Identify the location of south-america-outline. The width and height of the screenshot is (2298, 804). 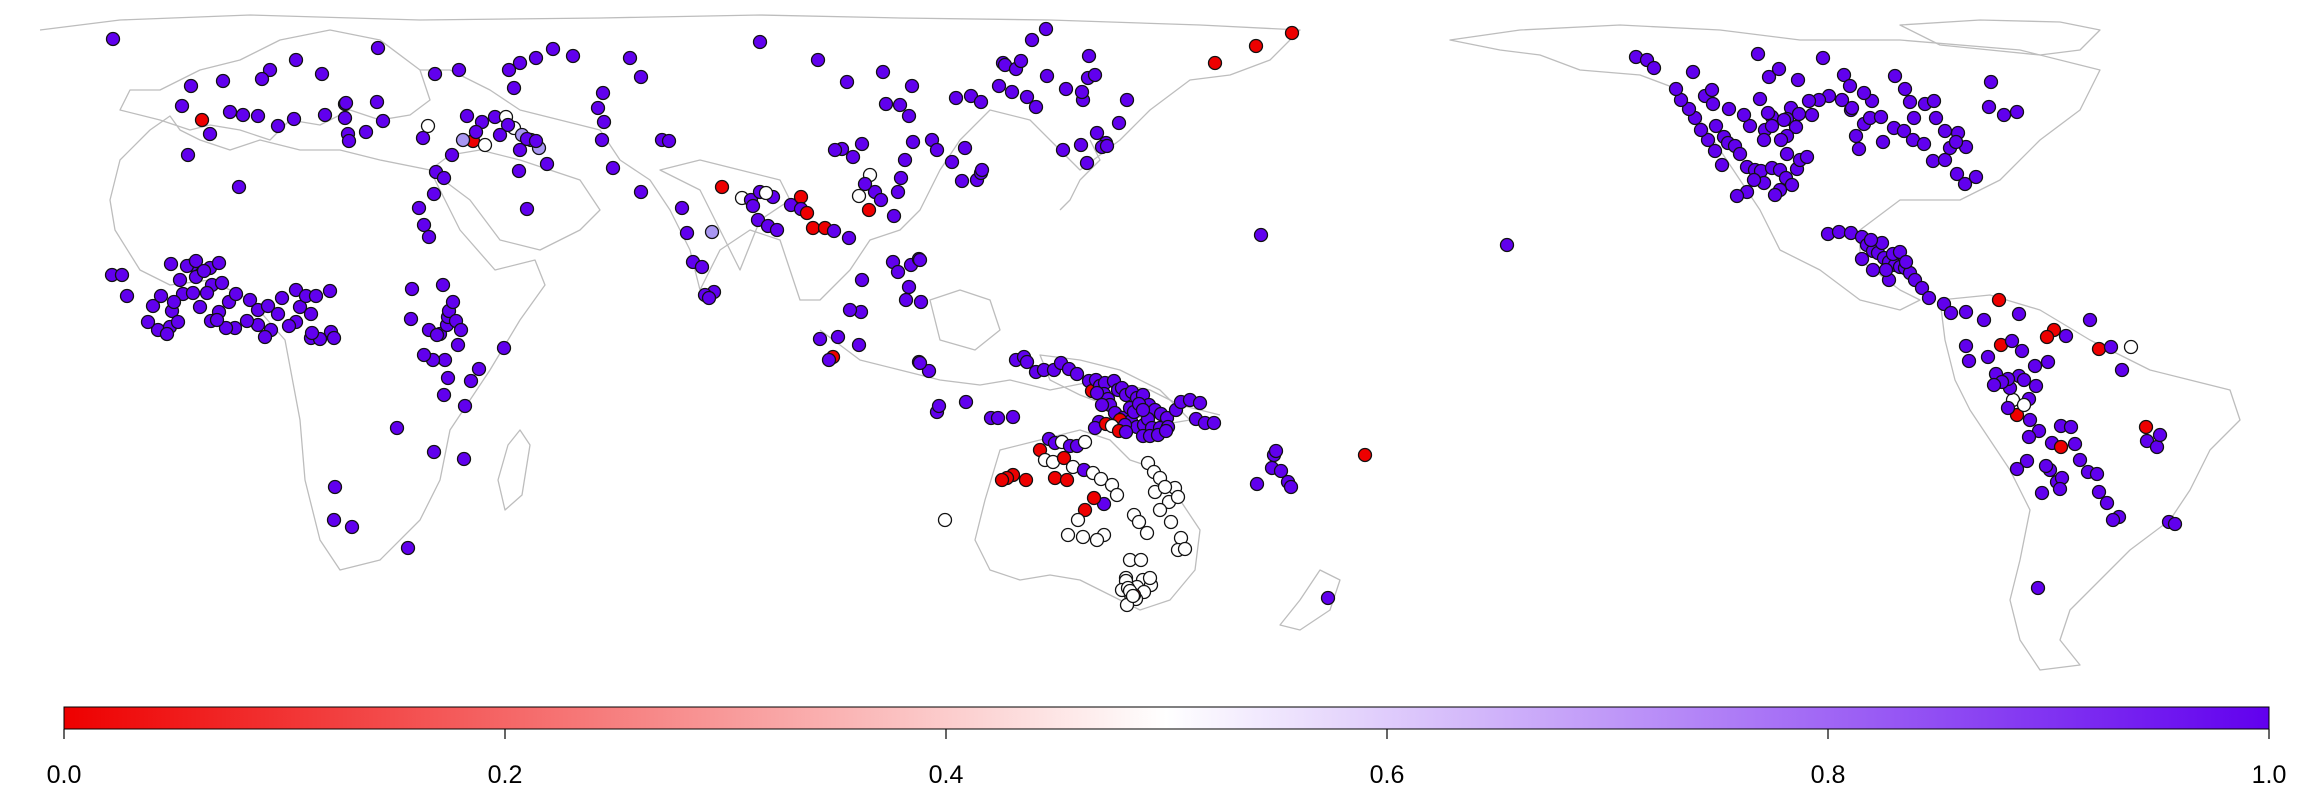
(2090, 482).